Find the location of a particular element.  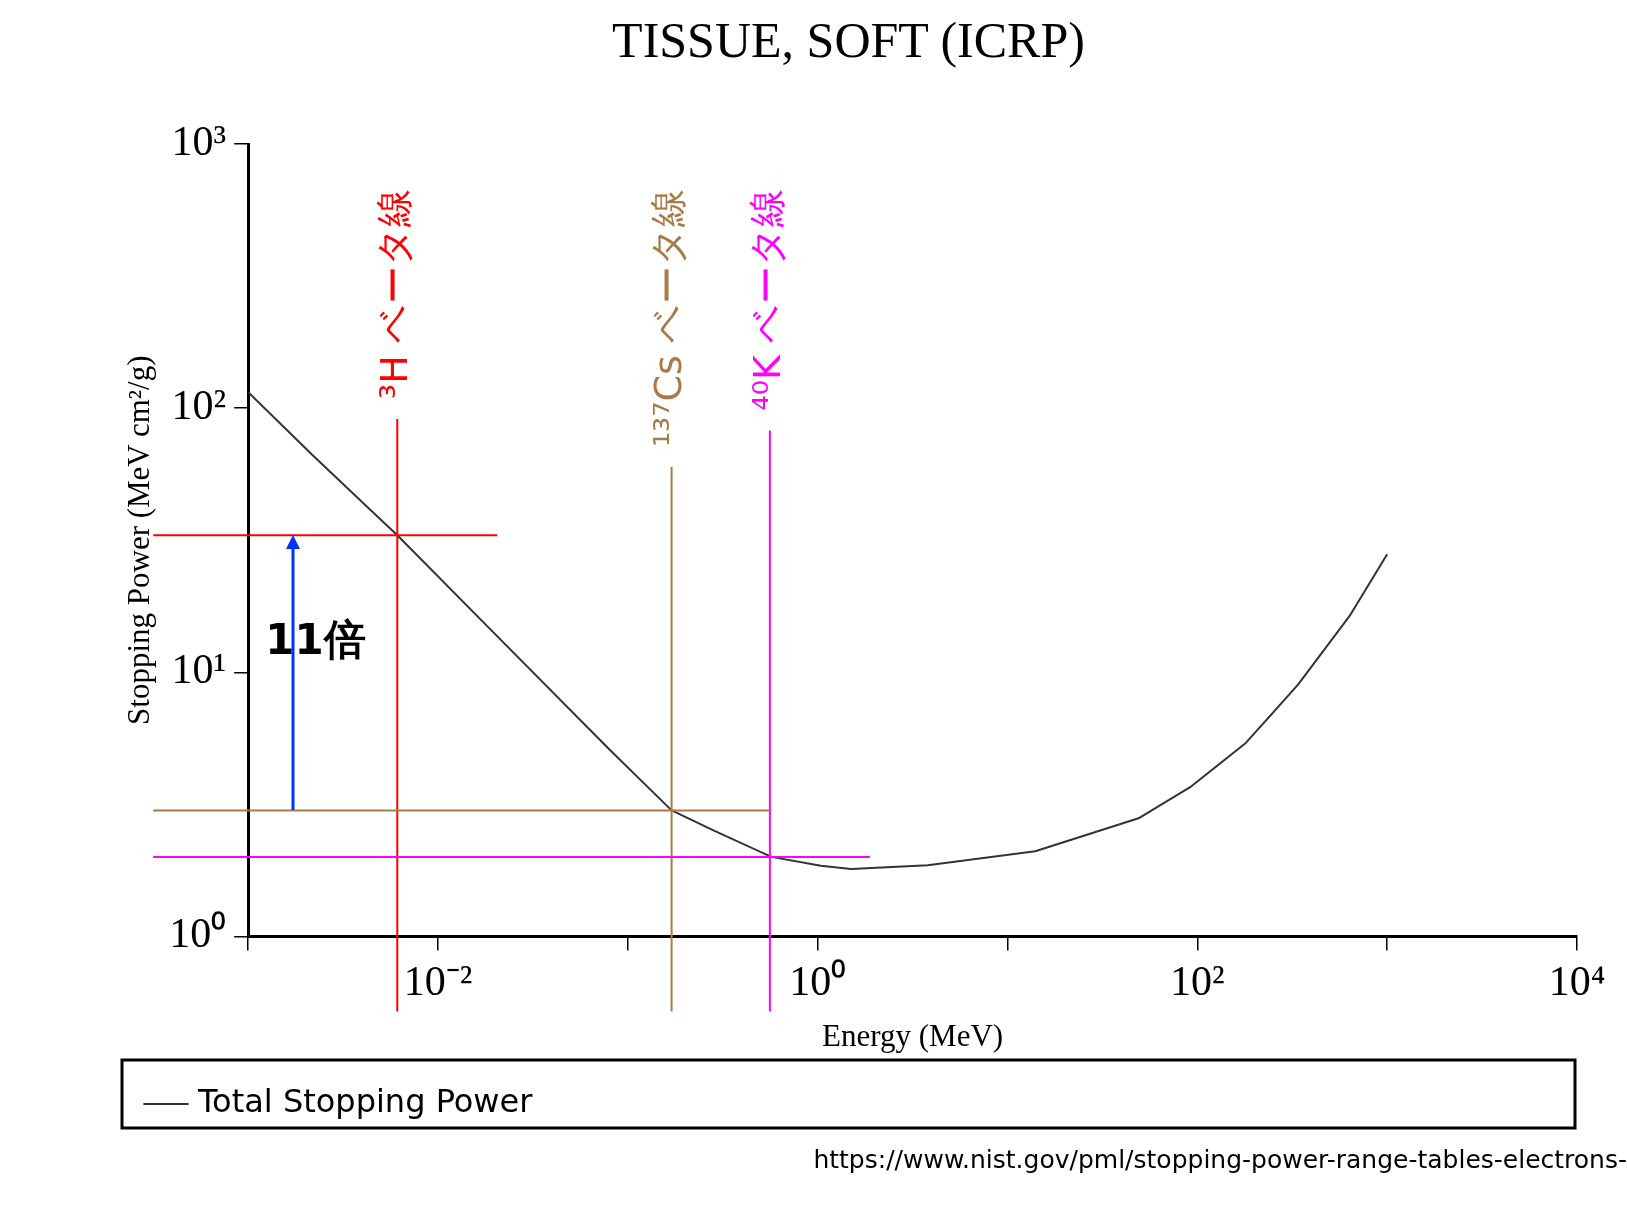

y-tick-label: 10³ is located at coordinates (199, 141).